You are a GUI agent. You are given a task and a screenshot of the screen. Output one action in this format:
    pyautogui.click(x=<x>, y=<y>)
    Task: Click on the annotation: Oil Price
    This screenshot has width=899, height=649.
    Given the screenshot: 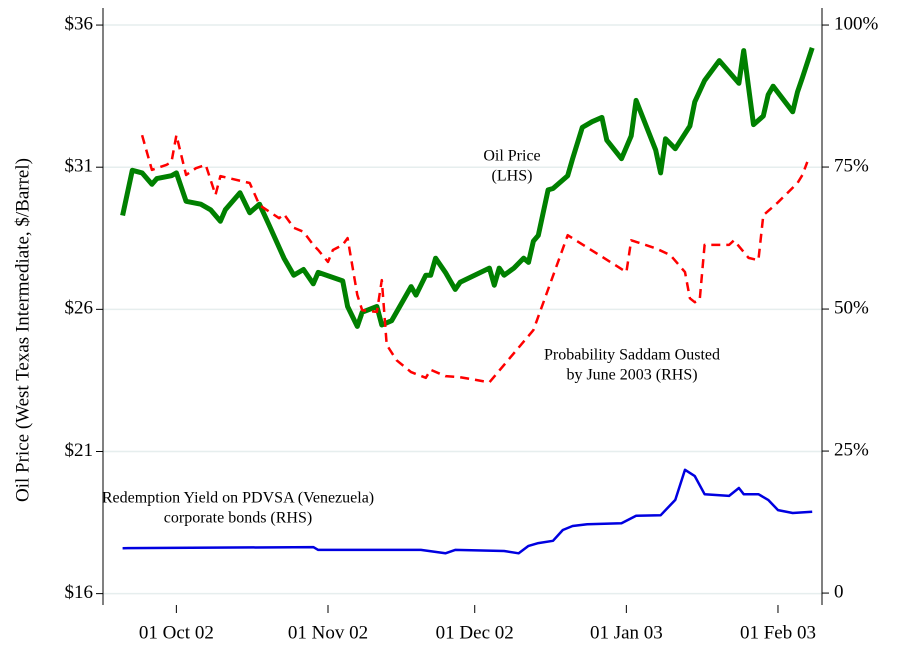 What is the action you would take?
    pyautogui.click(x=511, y=156)
    